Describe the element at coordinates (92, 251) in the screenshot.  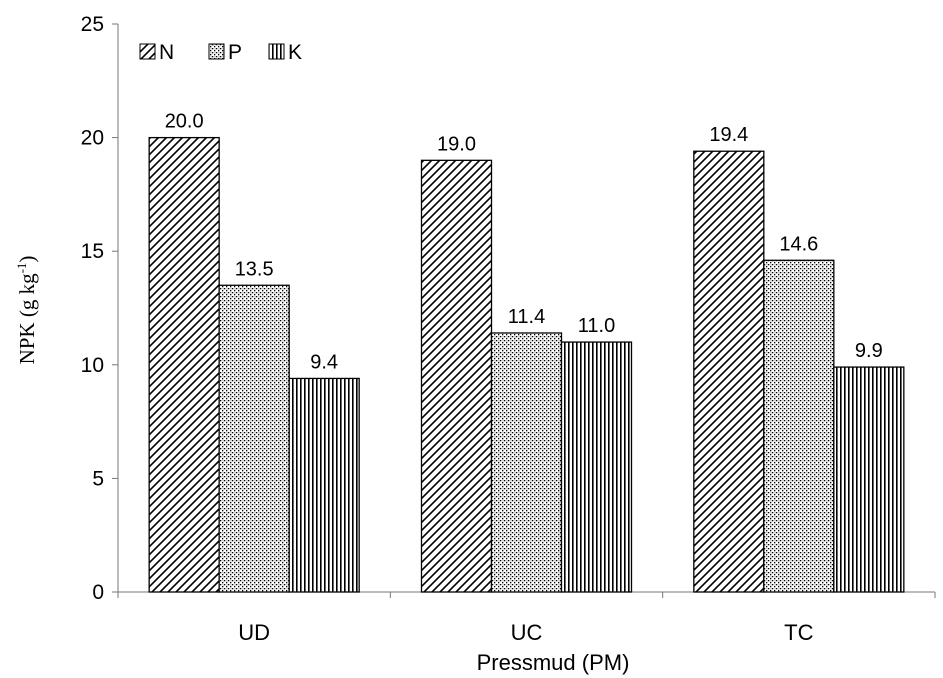
I see `y-tick-label: 15` at that location.